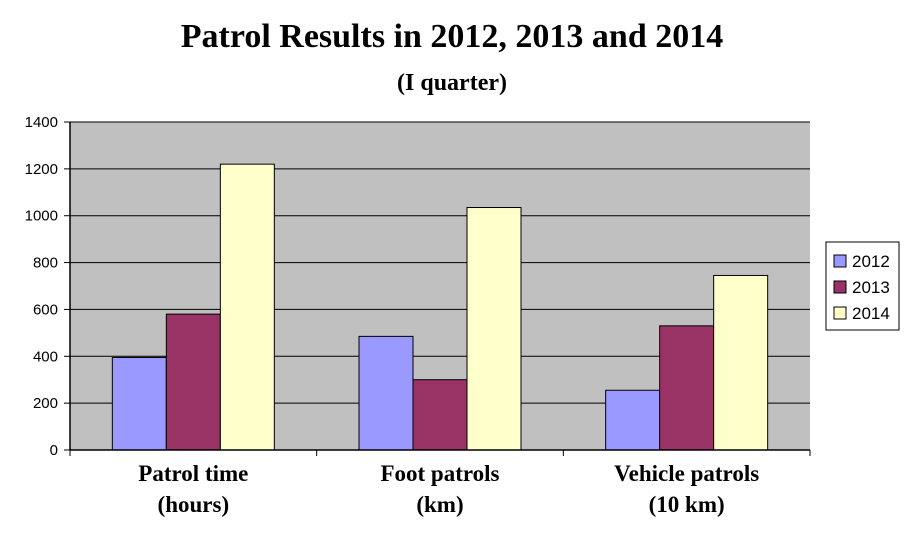  I want to click on x-category-label: Foot patrols, so click(439, 473).